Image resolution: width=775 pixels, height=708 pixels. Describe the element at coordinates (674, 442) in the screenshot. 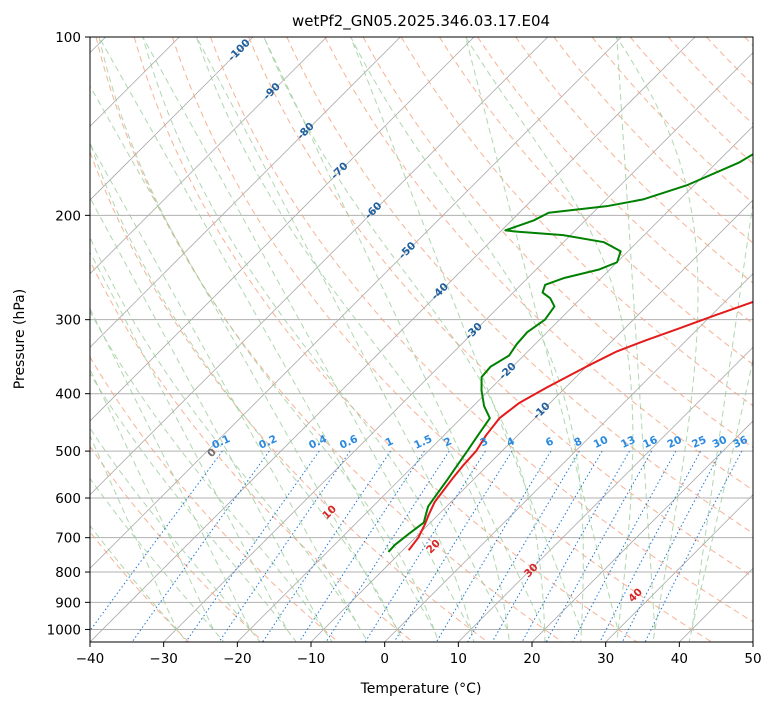

I see `mixing-ratio-label: 20` at that location.